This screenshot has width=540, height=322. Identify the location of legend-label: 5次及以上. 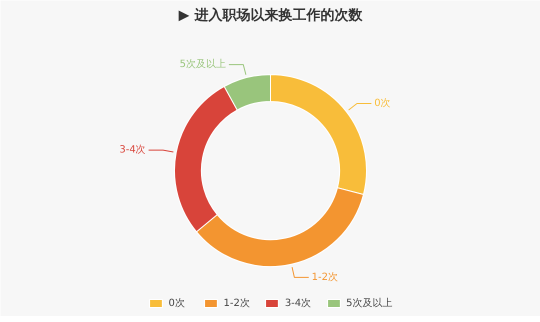
(369, 303).